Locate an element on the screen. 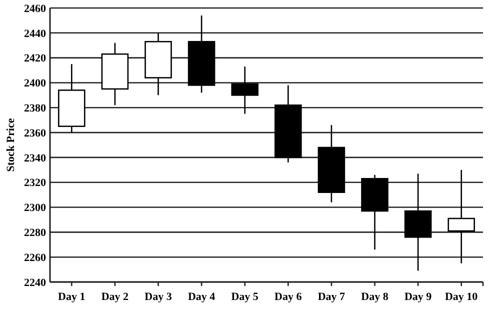 The image size is (500, 309). x-tick-label: Day 1 is located at coordinates (72, 297).